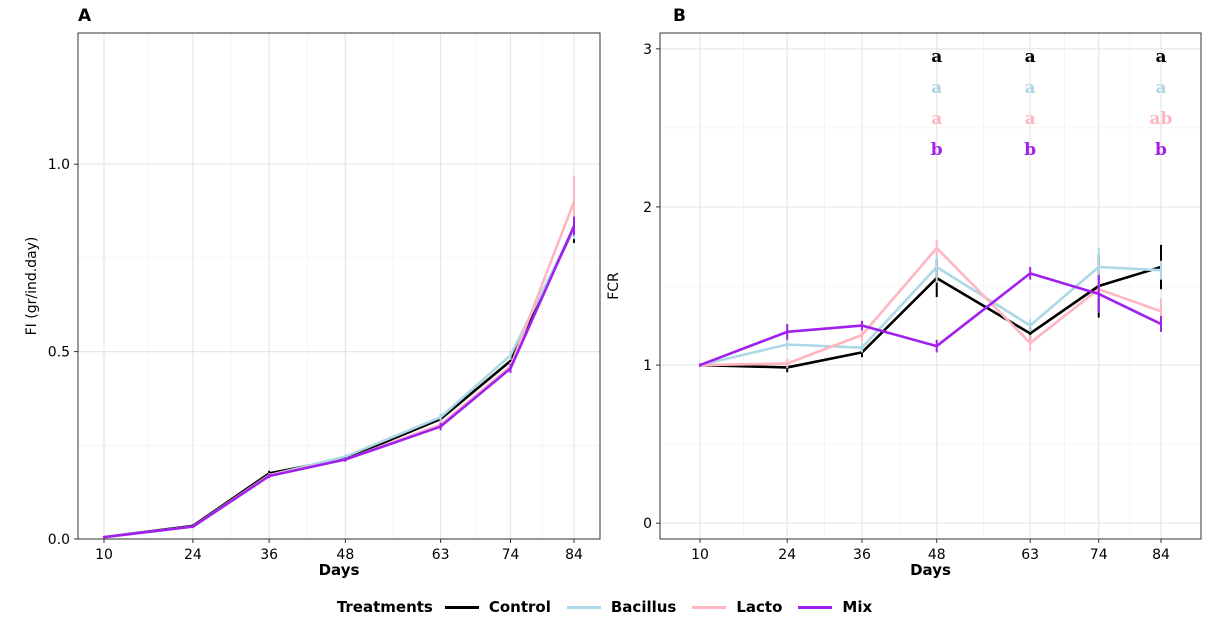 This screenshot has height=627, width=1225. I want to click on legend-key-mix, so click(815, 607).